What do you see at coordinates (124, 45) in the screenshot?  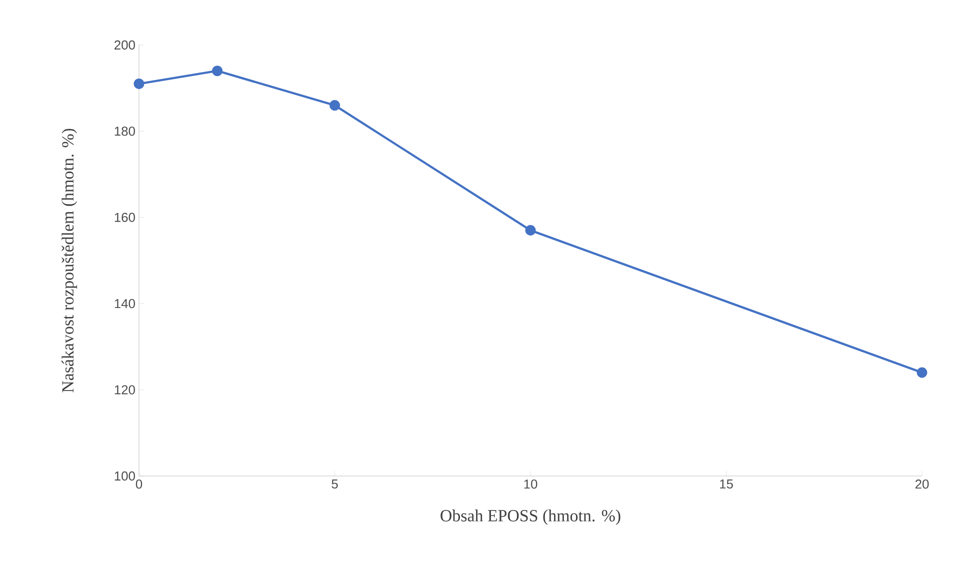 I see `y-tick-label: 200` at bounding box center [124, 45].